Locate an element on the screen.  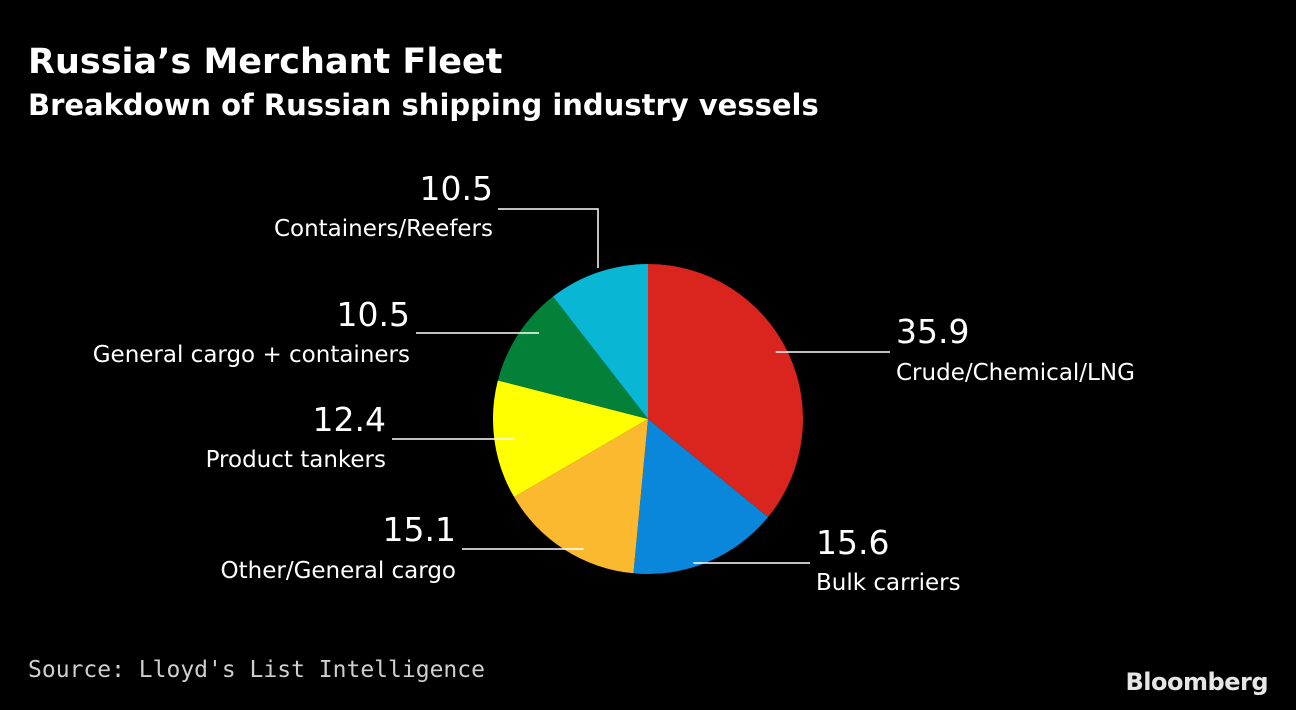
pie-slice-crude-chemical-lng is located at coordinates (726, 391).